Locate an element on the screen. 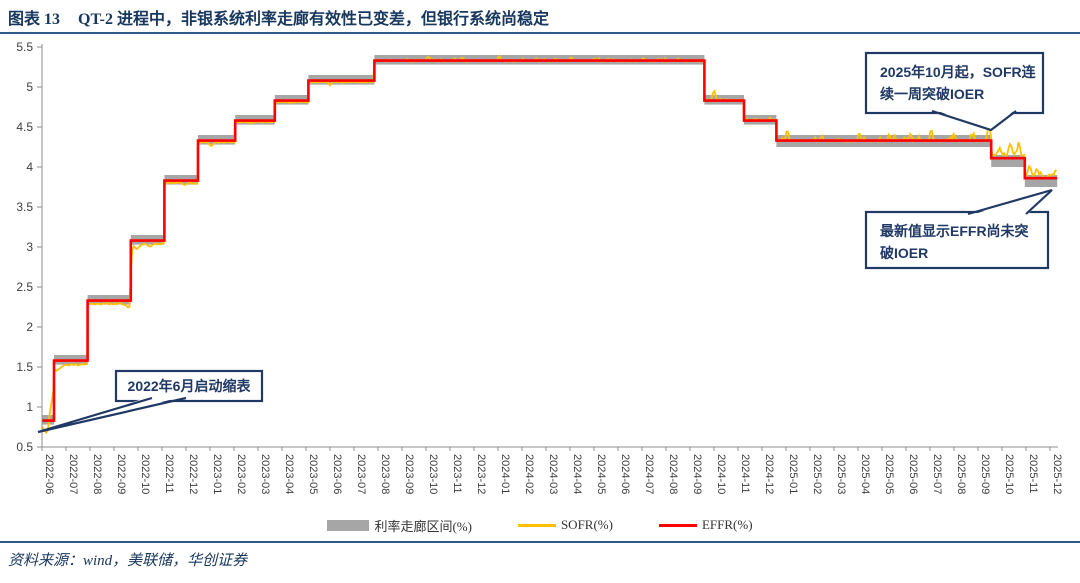  x-tick-label: 2024-06 is located at coordinates (625, 474).